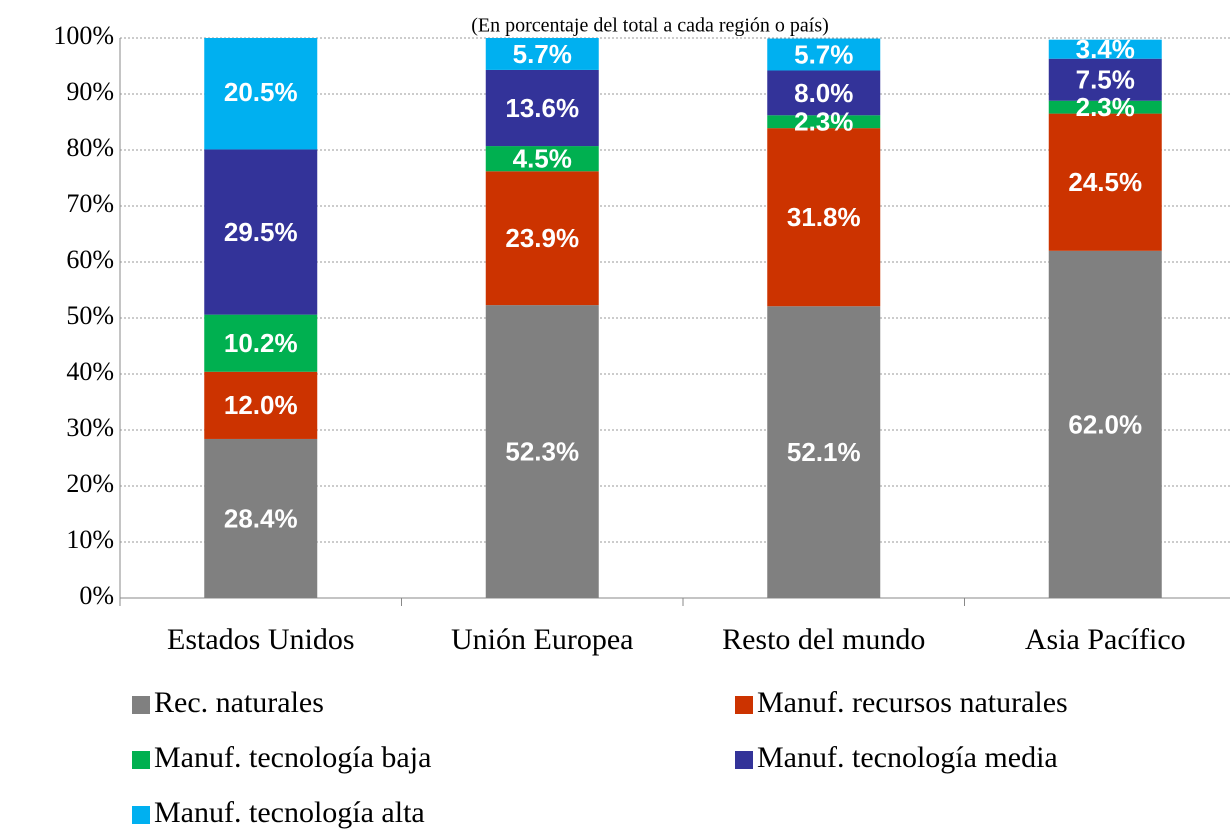  What do you see at coordinates (90, 315) in the screenshot?
I see `y-tick-label: 50%` at bounding box center [90, 315].